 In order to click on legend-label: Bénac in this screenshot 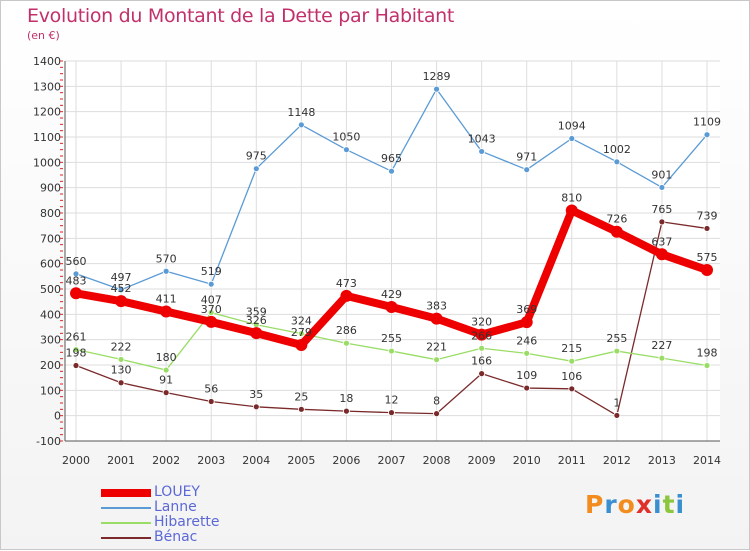, I will do `click(176, 537)`.